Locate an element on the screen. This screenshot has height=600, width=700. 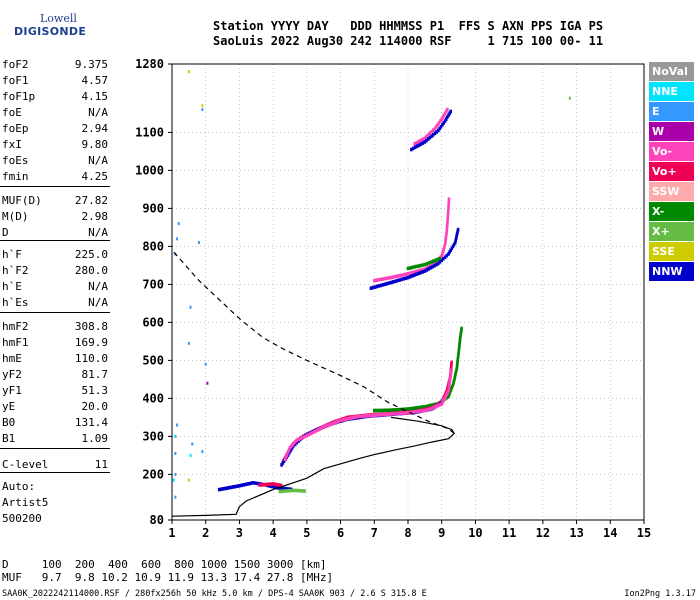
param-name: hmF2 is located at coordinates (15, 326).